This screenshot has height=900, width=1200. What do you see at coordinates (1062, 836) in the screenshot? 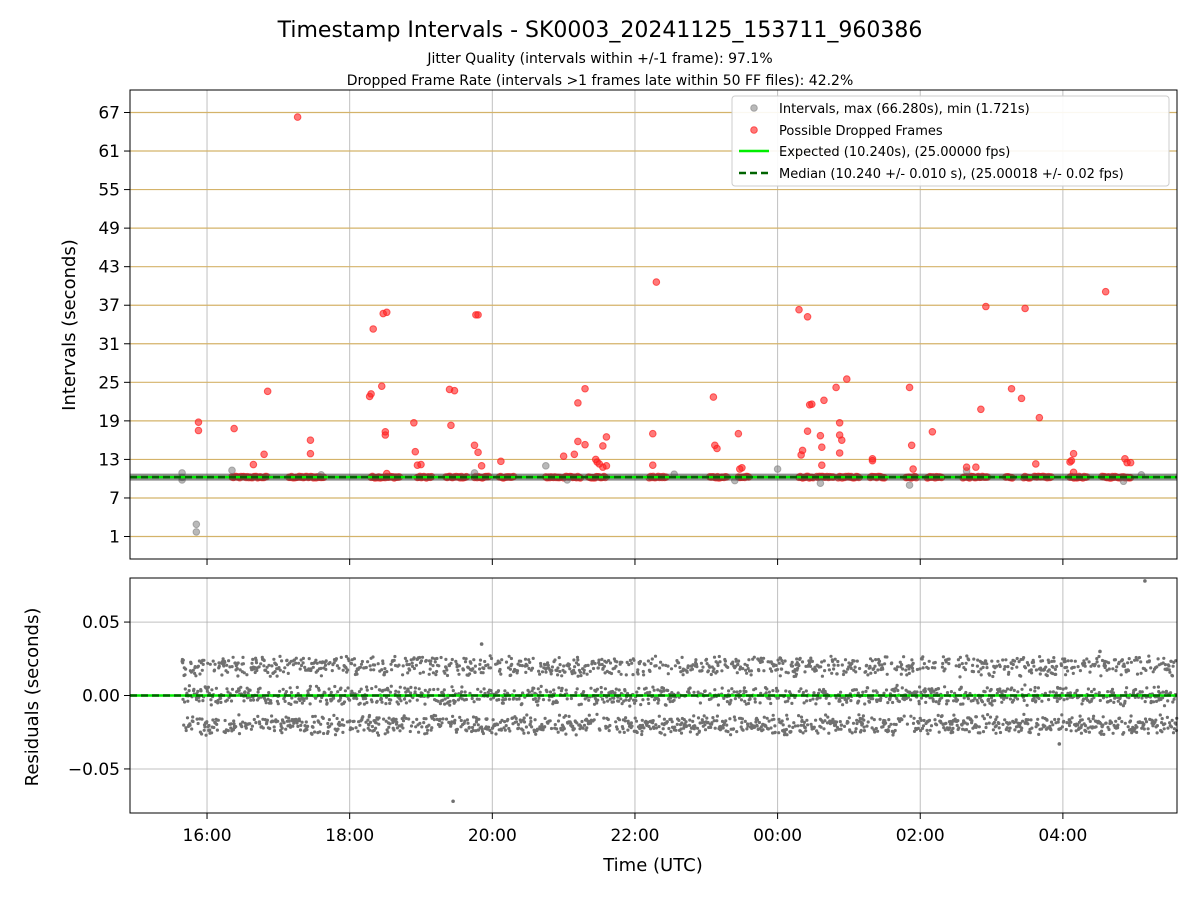
I see `x-tick-label: 04:00` at bounding box center [1062, 836].